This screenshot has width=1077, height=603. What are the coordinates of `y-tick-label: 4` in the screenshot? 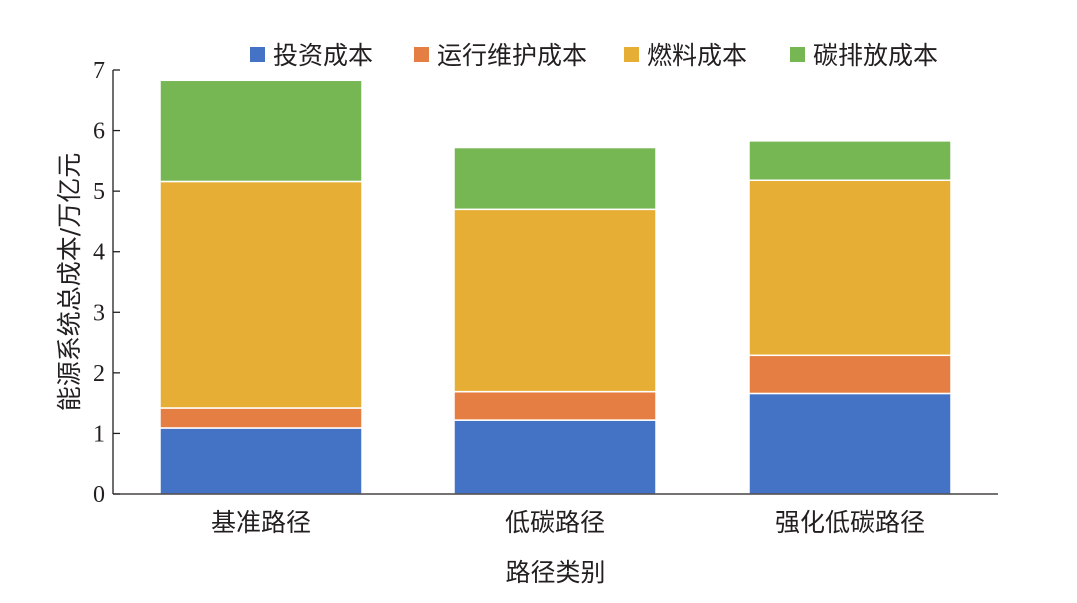 It's located at (99, 253).